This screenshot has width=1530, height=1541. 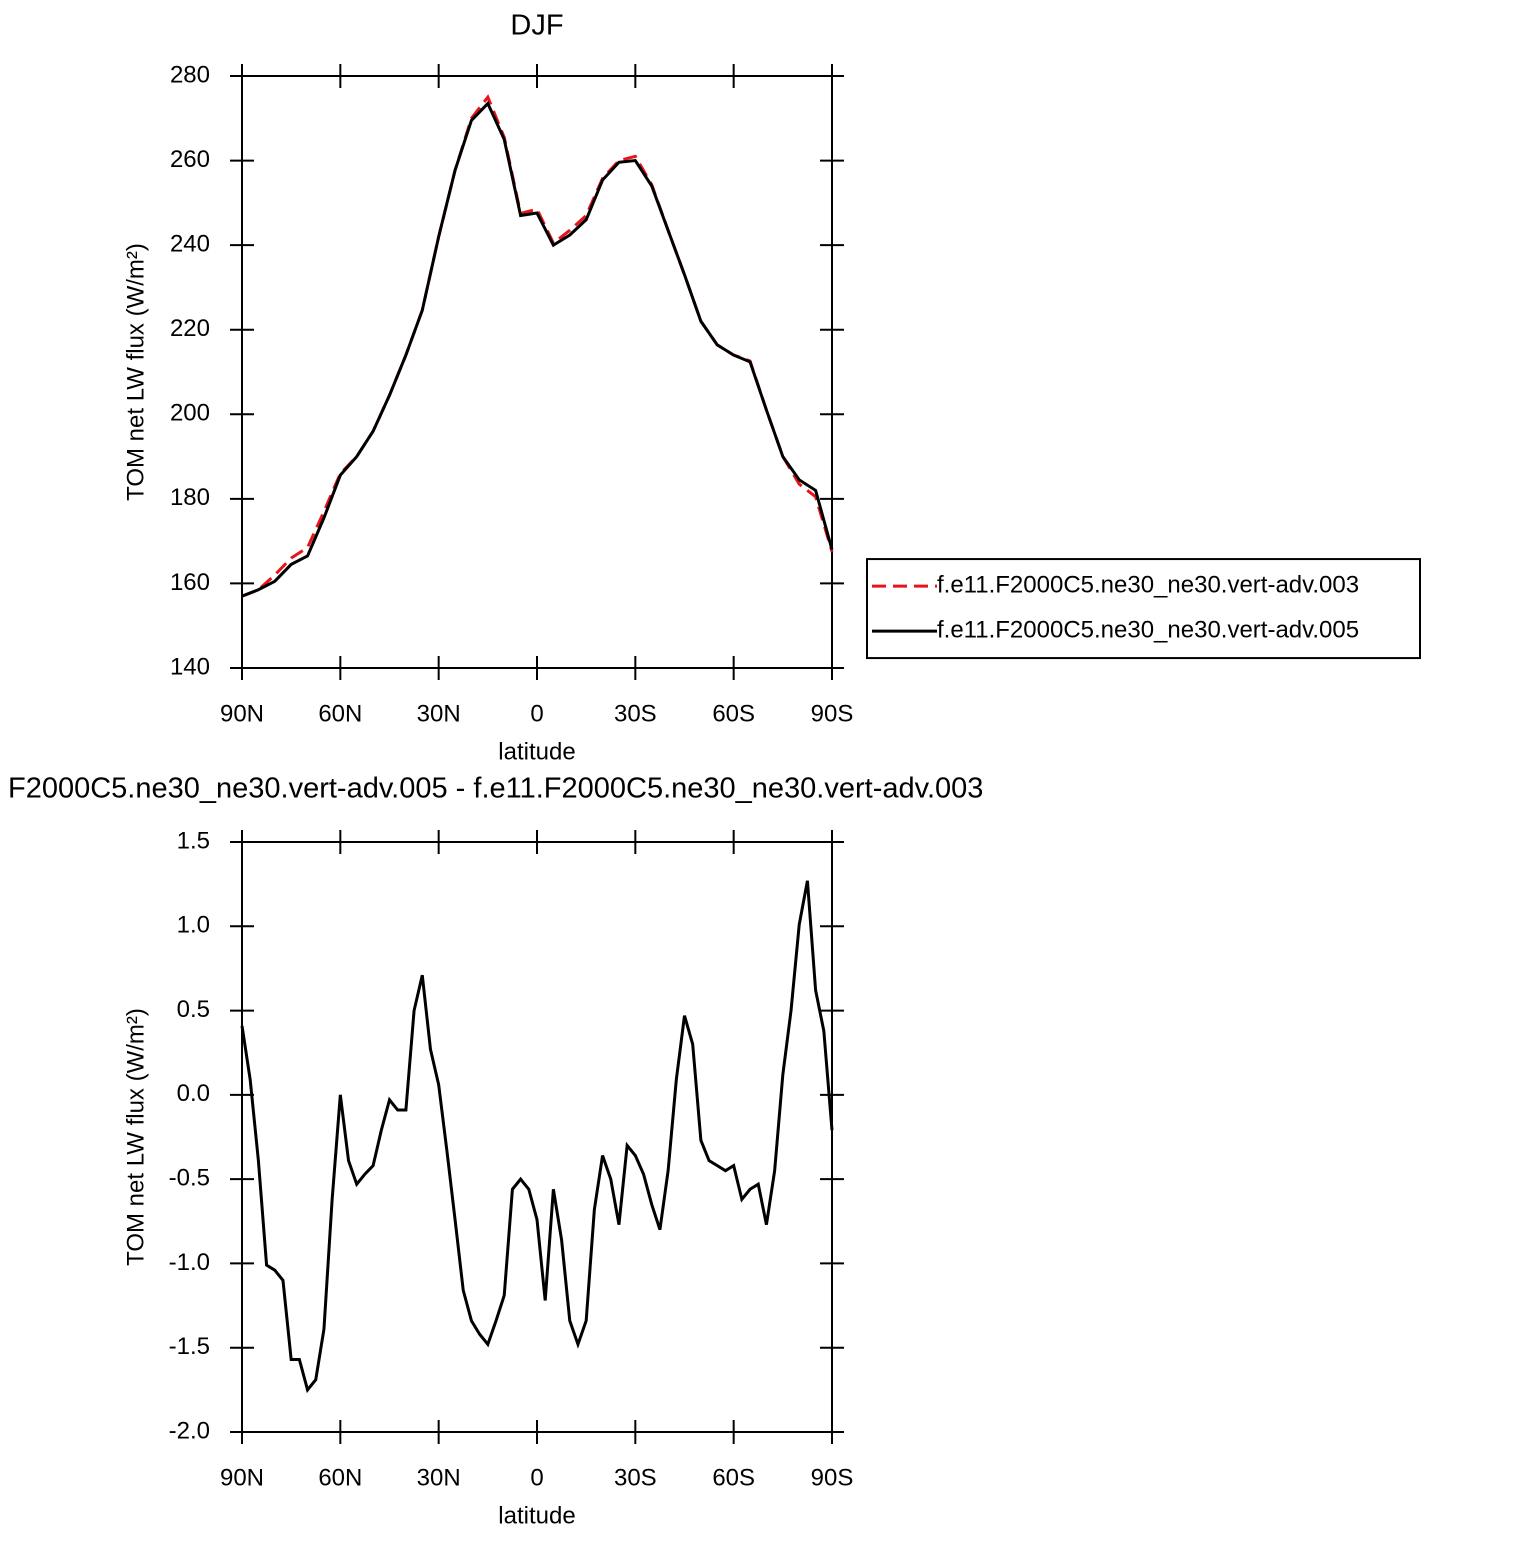 What do you see at coordinates (190, 582) in the screenshot?
I see `y-tick-label: 160` at bounding box center [190, 582].